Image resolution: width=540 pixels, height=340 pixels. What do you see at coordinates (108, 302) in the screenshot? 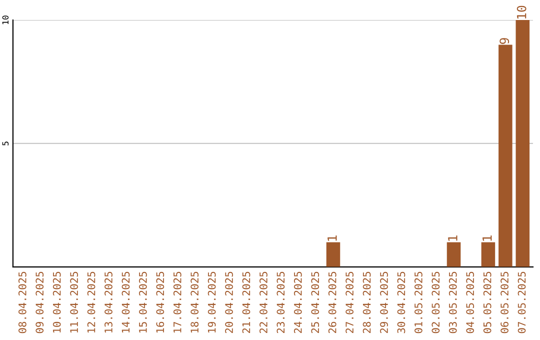
I see `x-tick-label: 13.04.2025` at bounding box center [108, 302].